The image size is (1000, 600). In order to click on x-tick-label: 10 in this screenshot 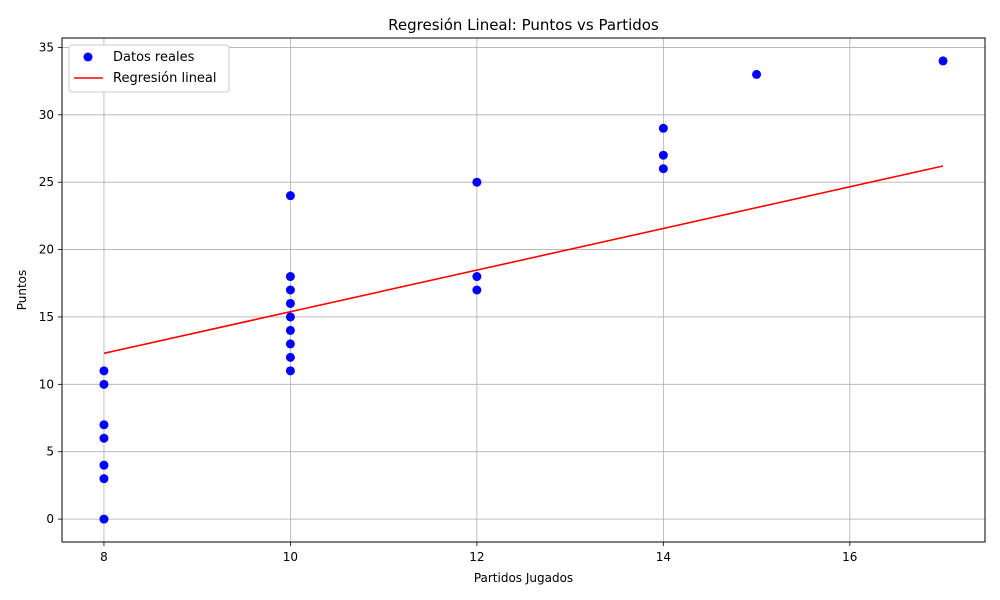, I will do `click(290, 557)`.